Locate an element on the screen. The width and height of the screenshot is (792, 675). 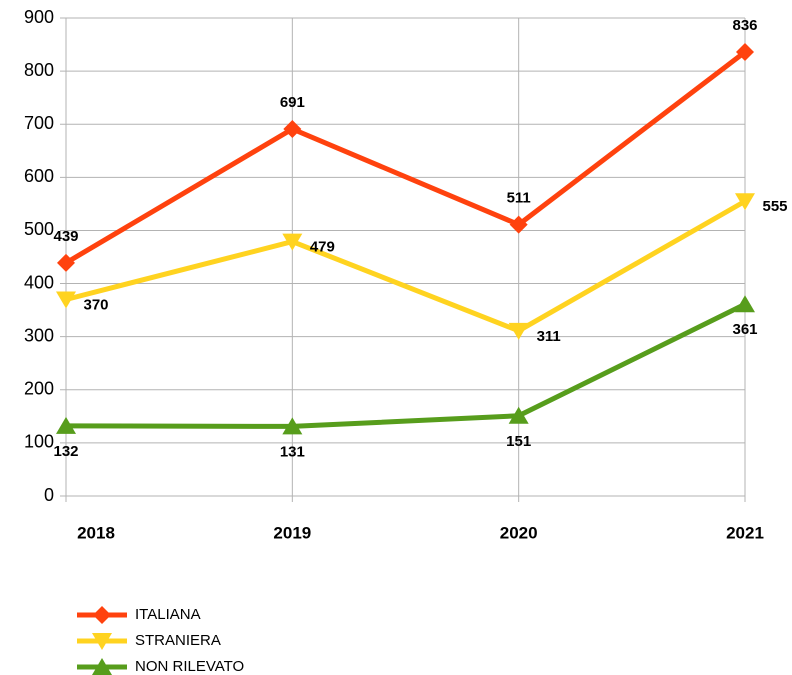
x-tick-label: 2021 is located at coordinates (745, 532).